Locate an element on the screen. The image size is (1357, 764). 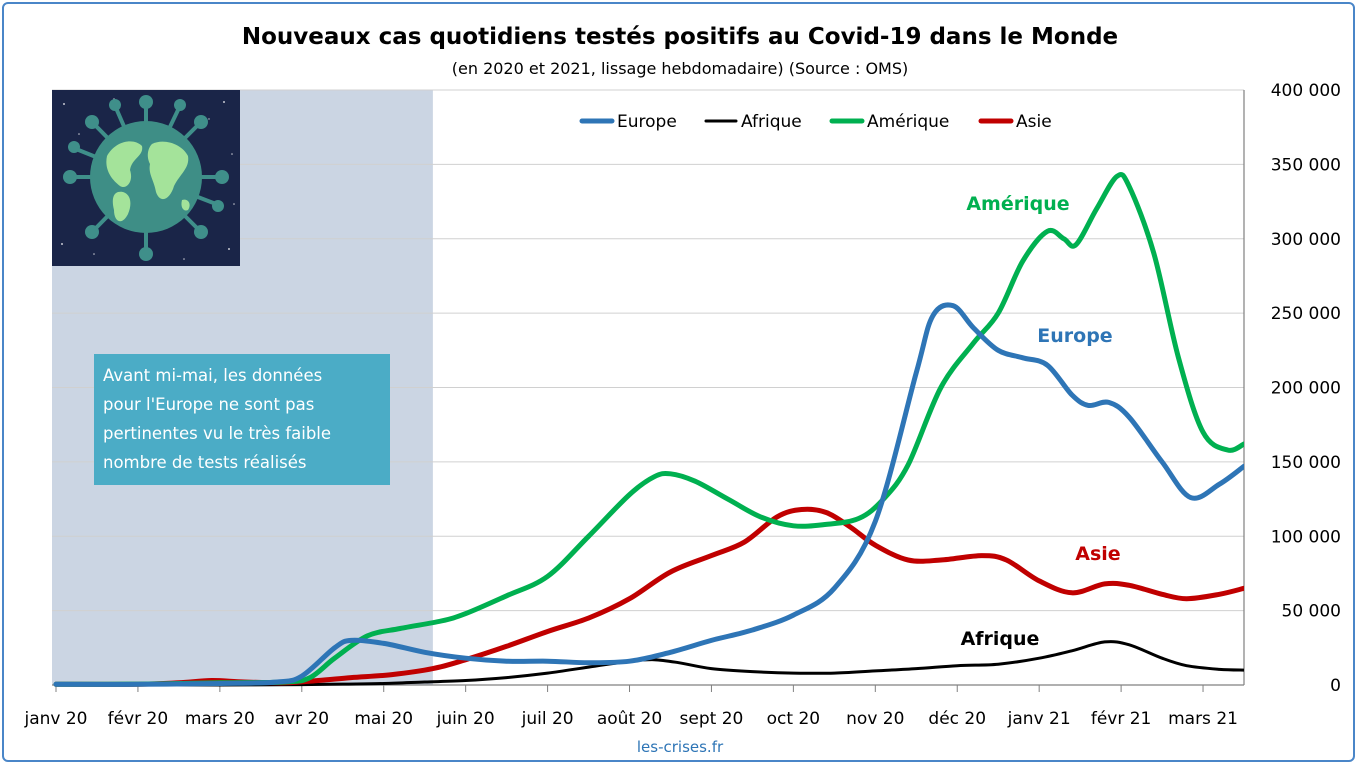
x-tick-label: juil 20 is located at coordinates (547, 719).